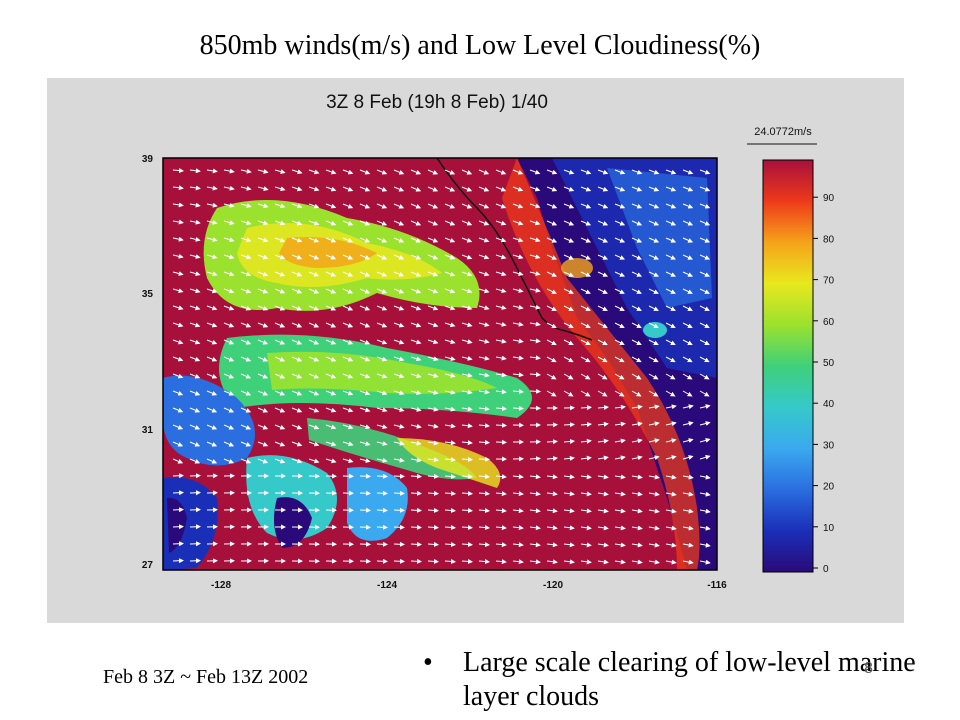 The height and width of the screenshot is (720, 960). What do you see at coordinates (829, 363) in the screenshot?
I see `colorbar-tick-label: 50` at bounding box center [829, 363].